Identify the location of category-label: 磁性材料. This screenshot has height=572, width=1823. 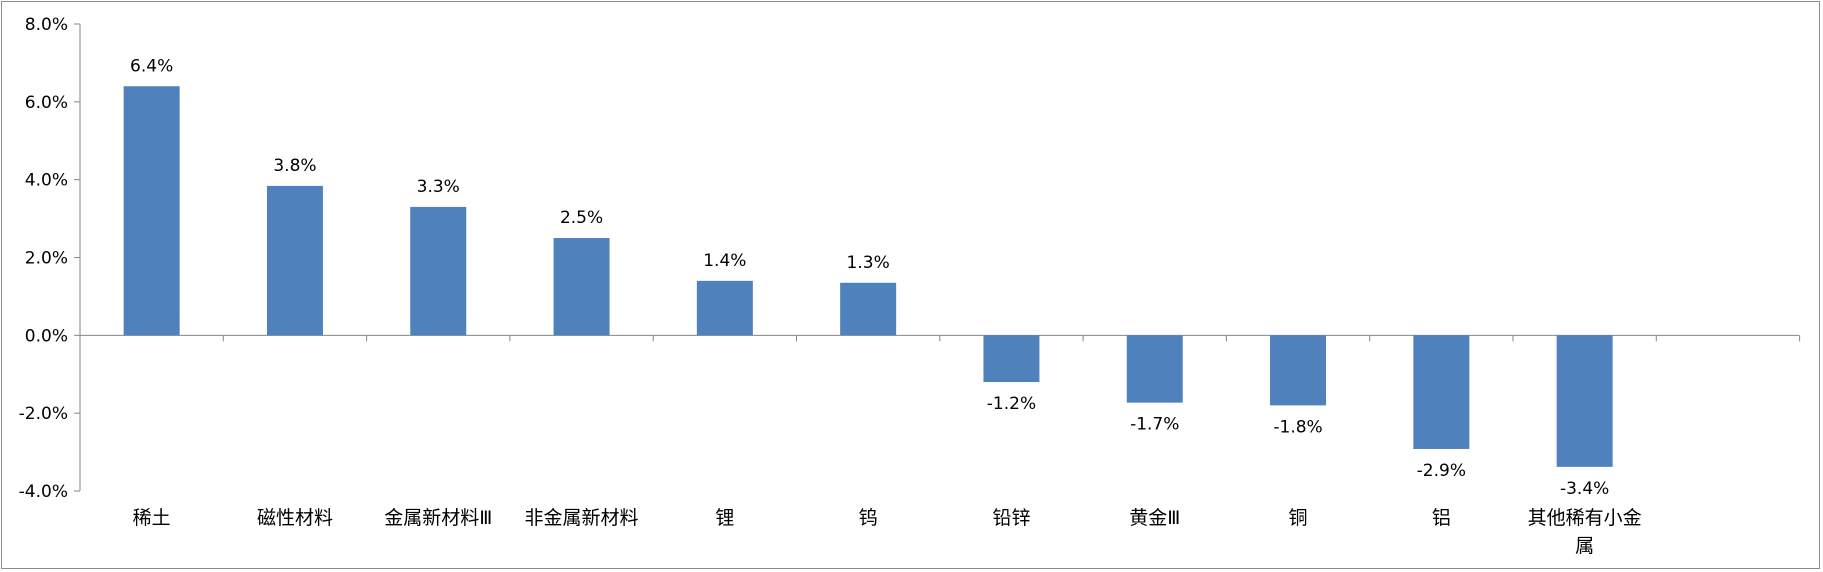
(295, 518).